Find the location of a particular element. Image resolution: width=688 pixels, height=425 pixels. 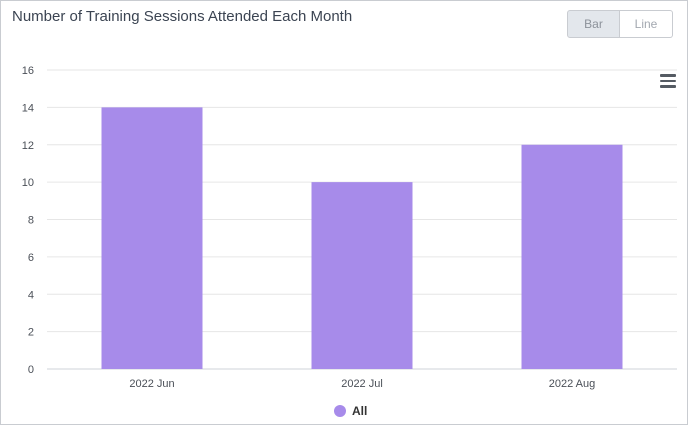

y-tick-label: 4 is located at coordinates (31, 295).